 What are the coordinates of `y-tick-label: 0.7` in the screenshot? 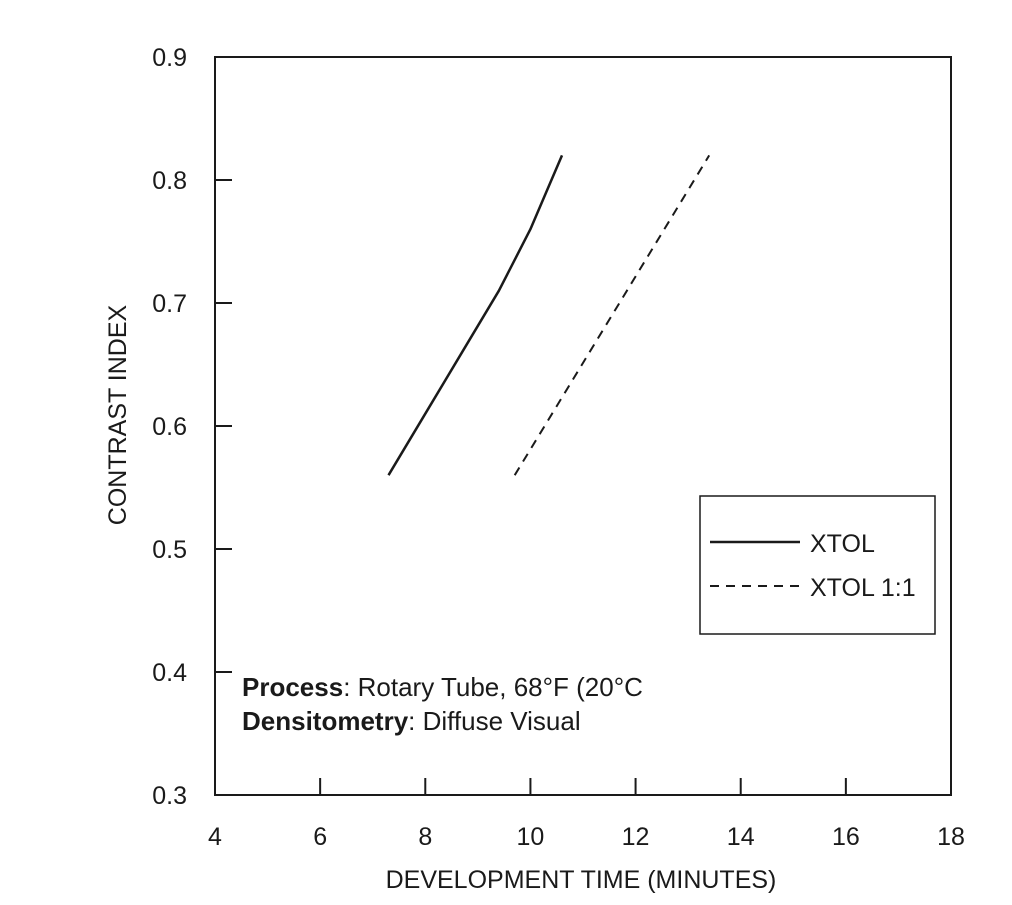 It's located at (169, 304).